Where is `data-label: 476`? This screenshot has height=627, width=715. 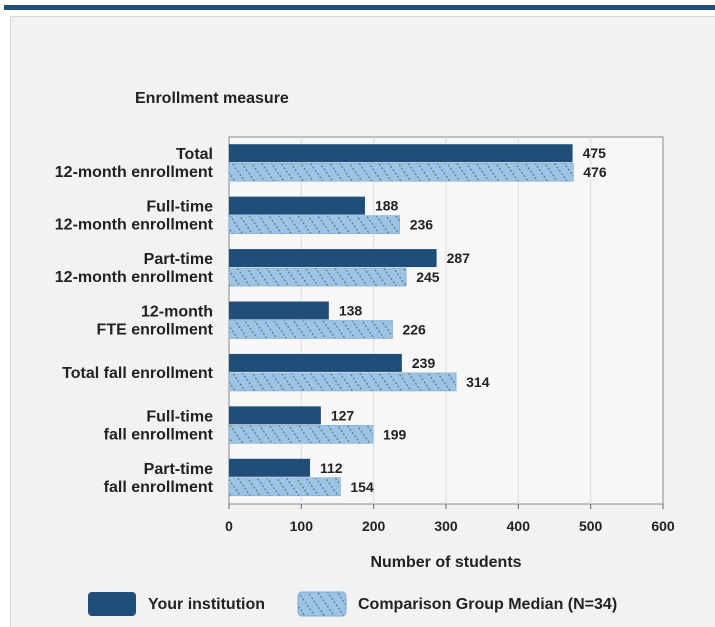
data-label: 476 is located at coordinates (595, 172).